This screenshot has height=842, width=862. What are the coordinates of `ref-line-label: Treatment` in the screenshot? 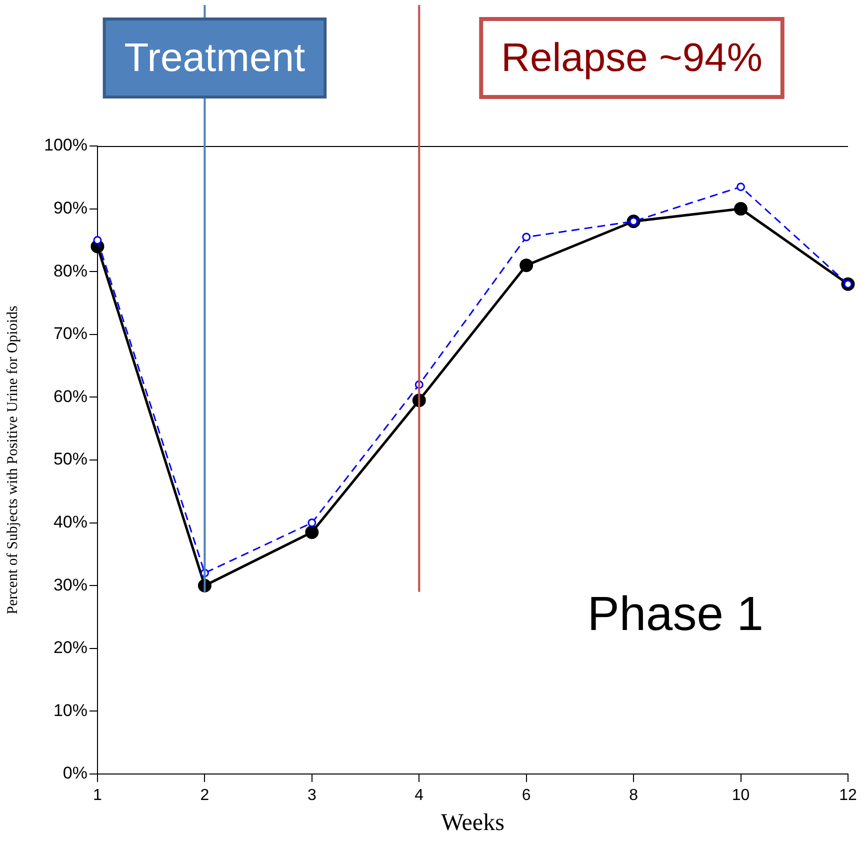 It's located at (215, 58).